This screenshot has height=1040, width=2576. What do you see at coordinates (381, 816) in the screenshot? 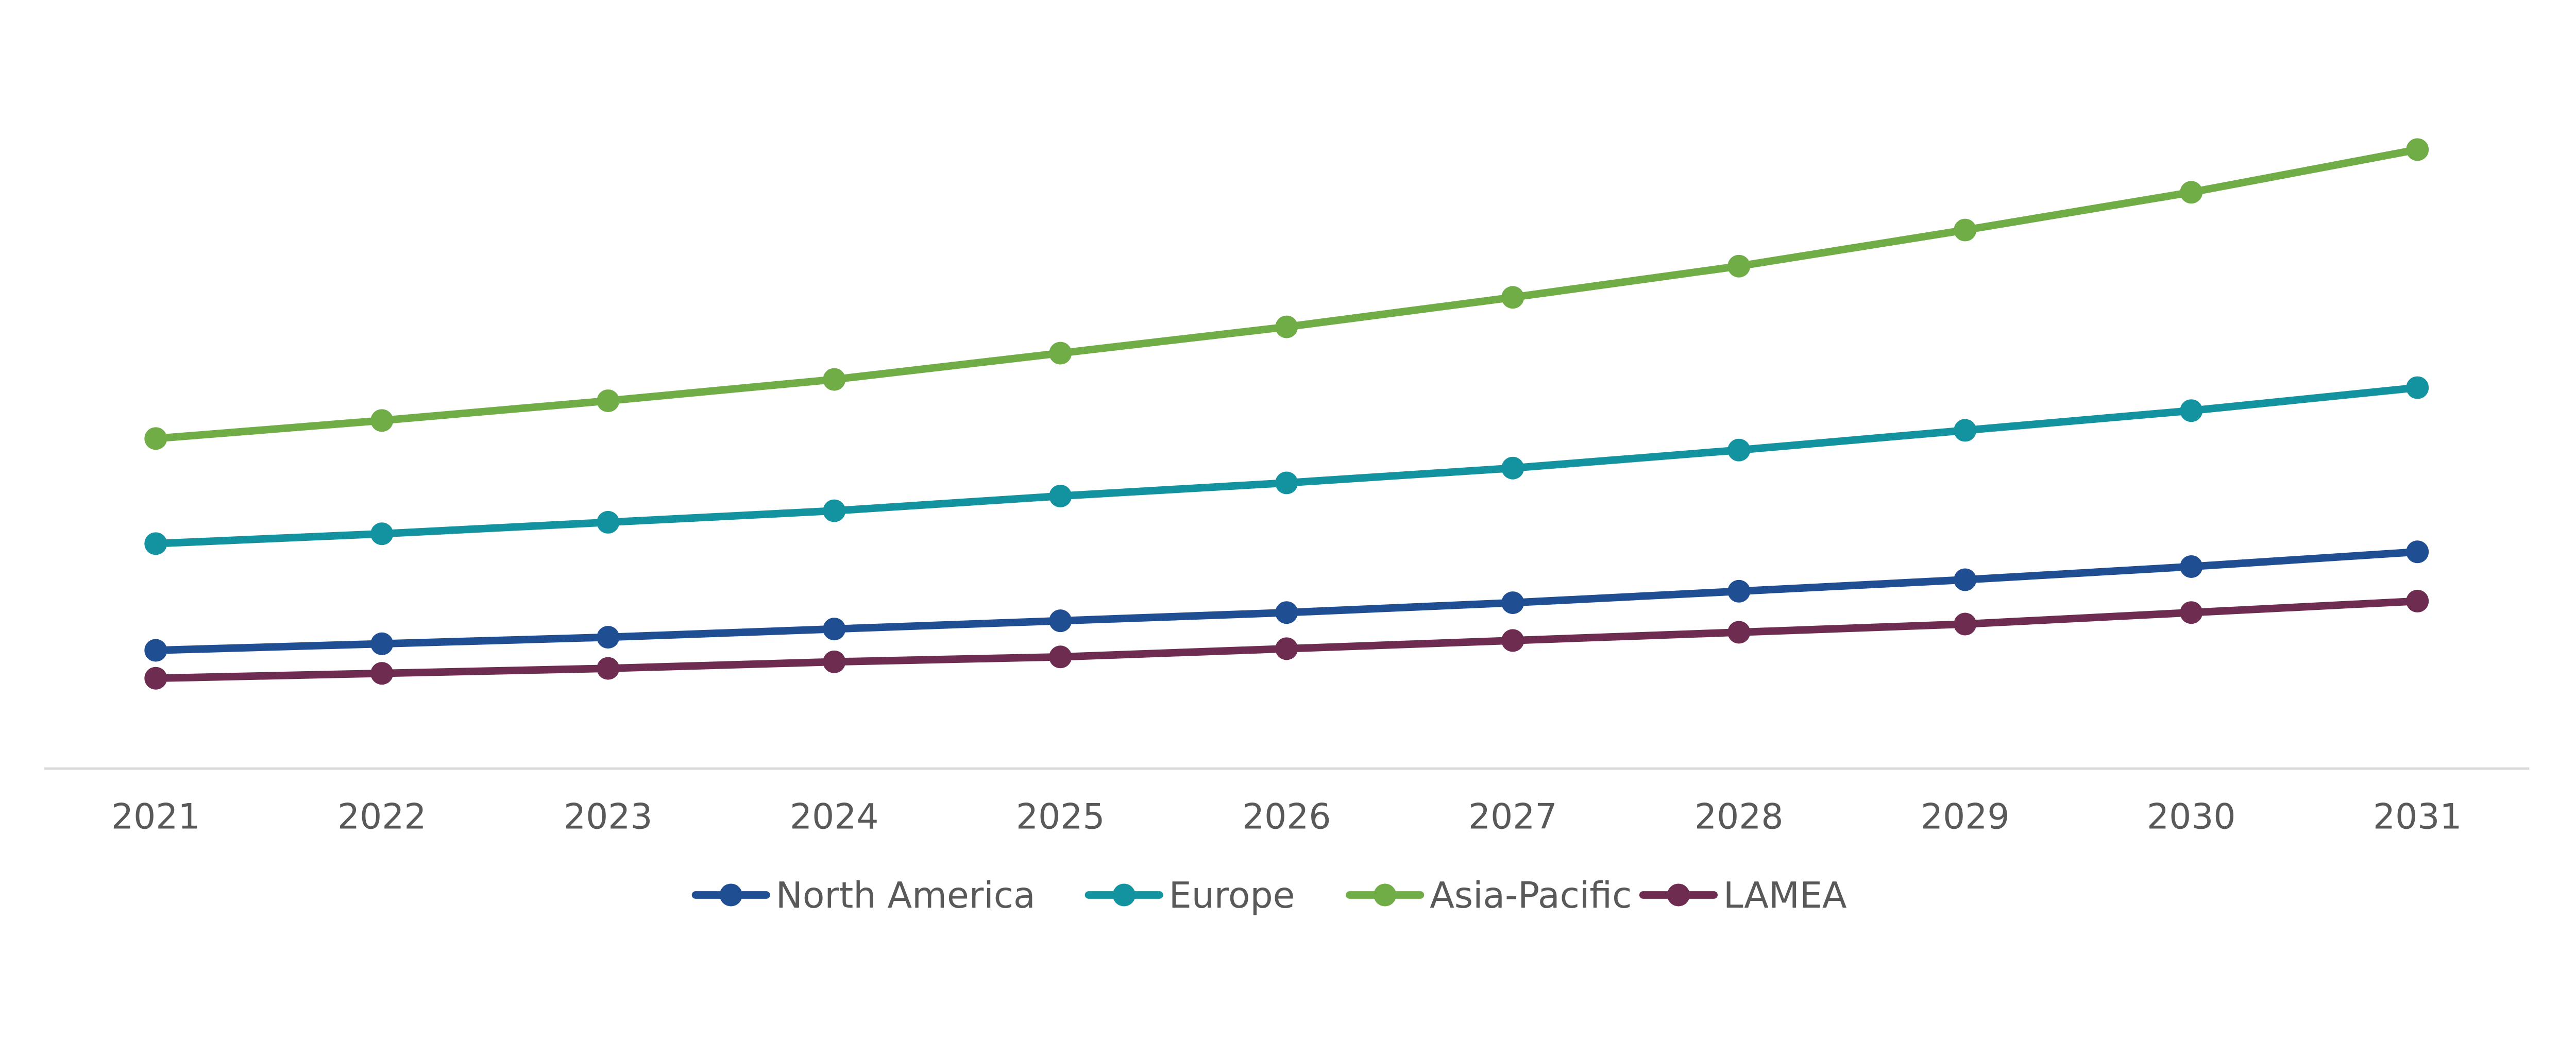
I see `x-tick-label: 2022` at bounding box center [381, 816].